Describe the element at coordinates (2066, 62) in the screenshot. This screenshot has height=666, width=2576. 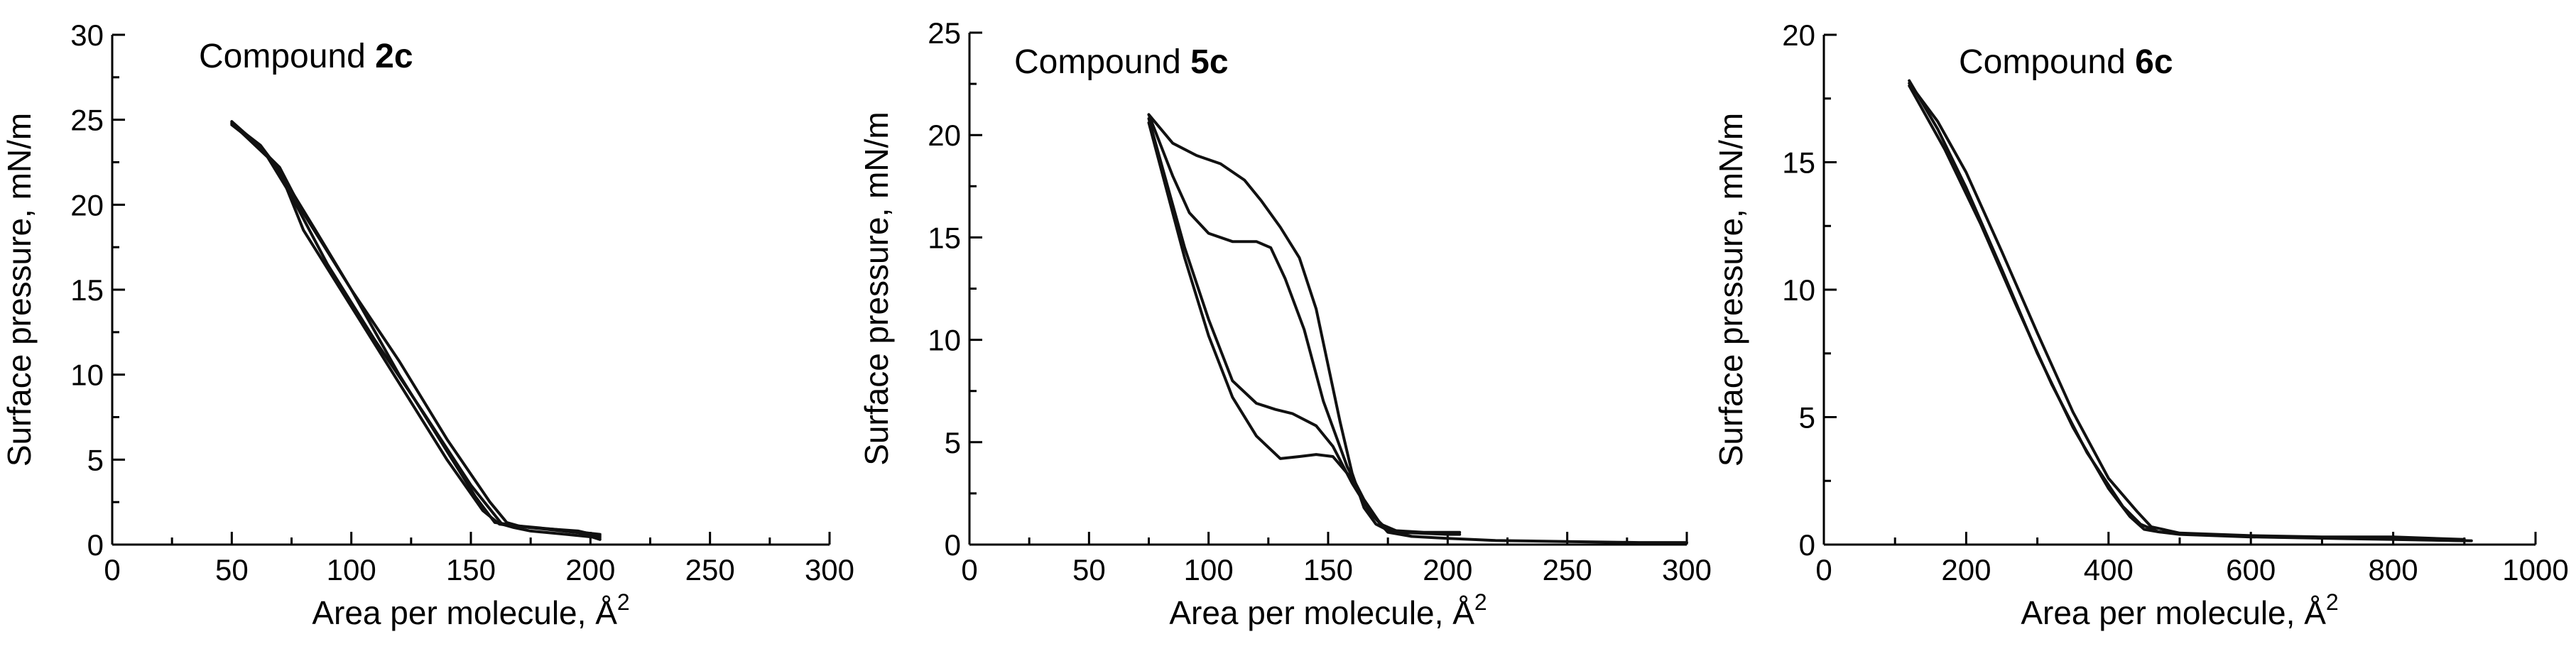
I see `panel-title: Compound 6c` at that location.